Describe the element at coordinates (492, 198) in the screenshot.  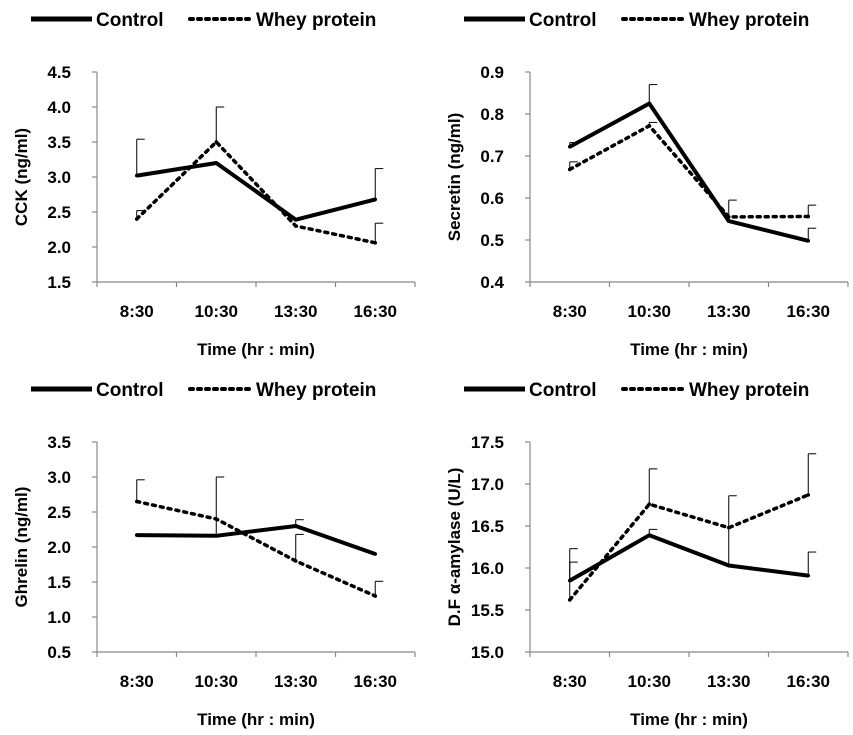
I see `y-tick-label: 0.6` at that location.